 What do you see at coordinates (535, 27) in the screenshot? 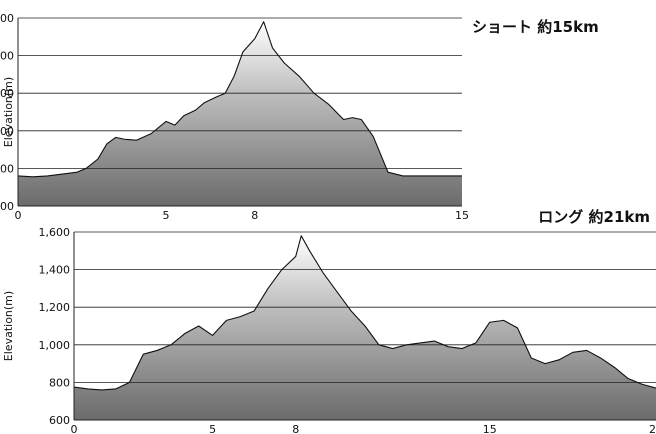
I see `chart-title: ショート 約15km` at bounding box center [535, 27].